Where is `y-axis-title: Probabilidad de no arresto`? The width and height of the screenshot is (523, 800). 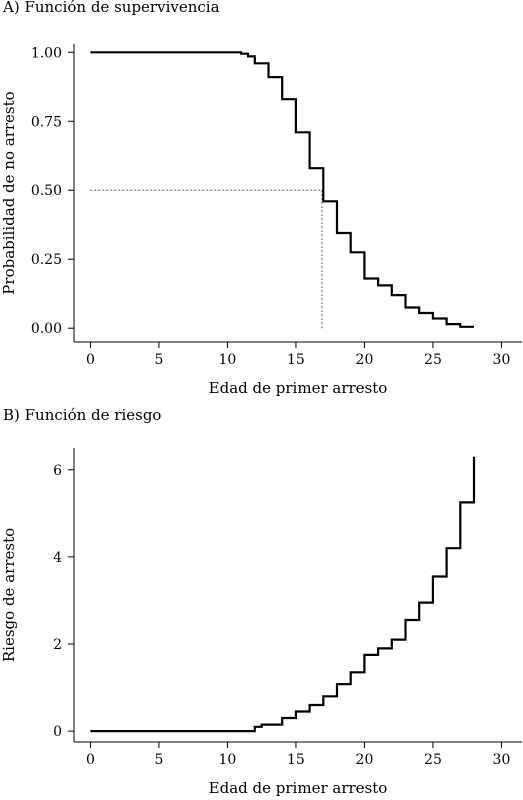
y-axis-title: Probabilidad de no arresto is located at coordinates (9, 192).